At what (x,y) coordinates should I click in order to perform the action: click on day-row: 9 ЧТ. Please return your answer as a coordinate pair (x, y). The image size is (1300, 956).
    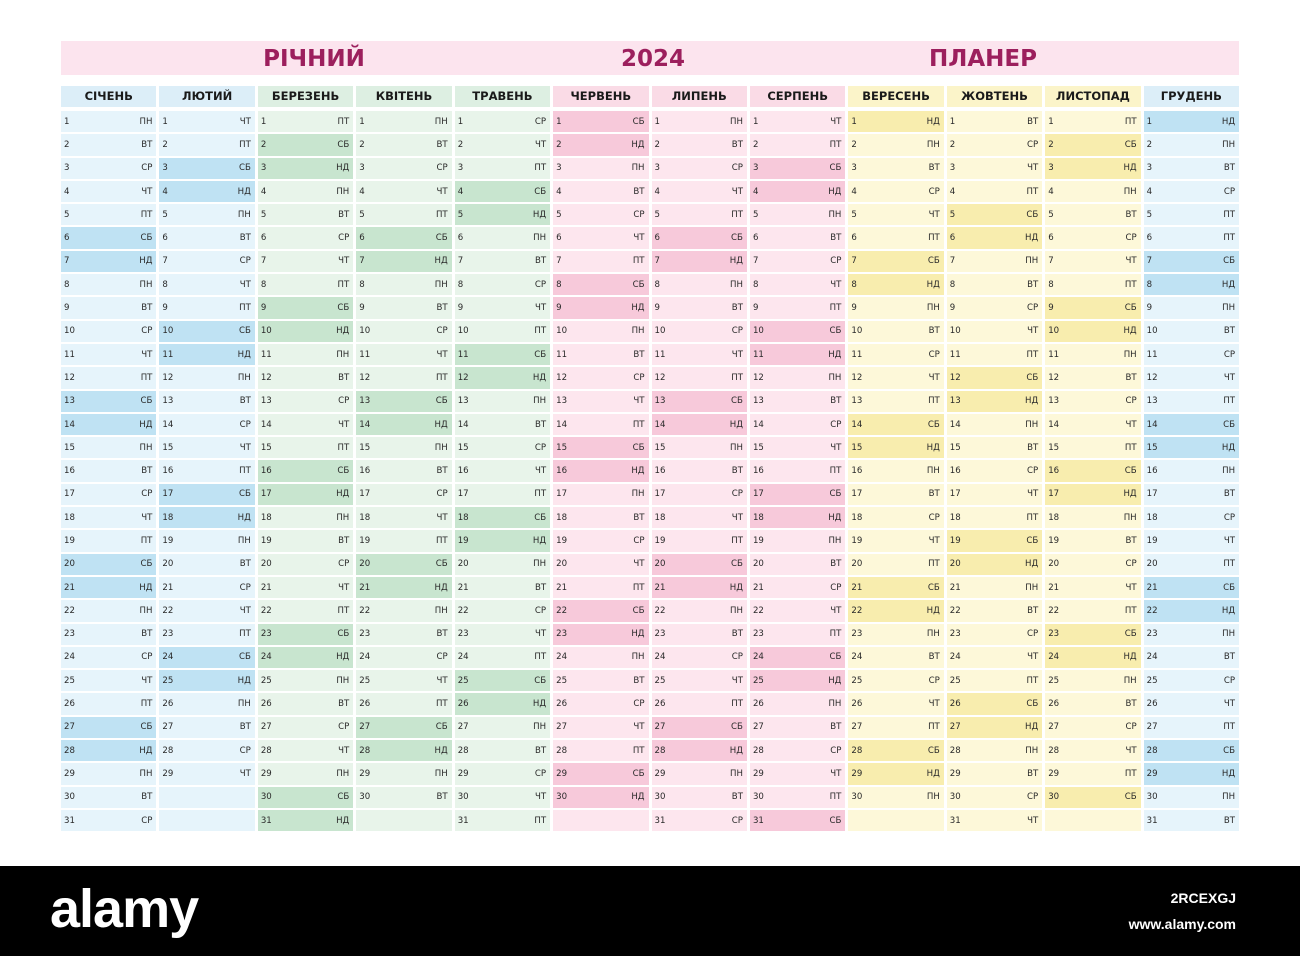
    Looking at the image, I should click on (502, 308).